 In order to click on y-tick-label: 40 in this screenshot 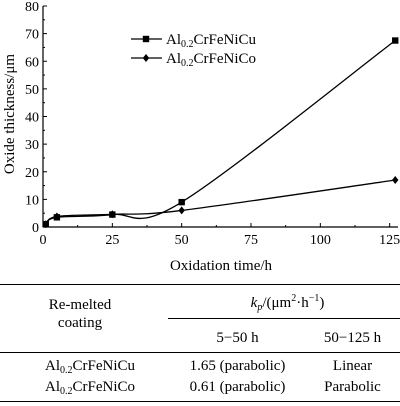, I will do `click(32, 118)`.